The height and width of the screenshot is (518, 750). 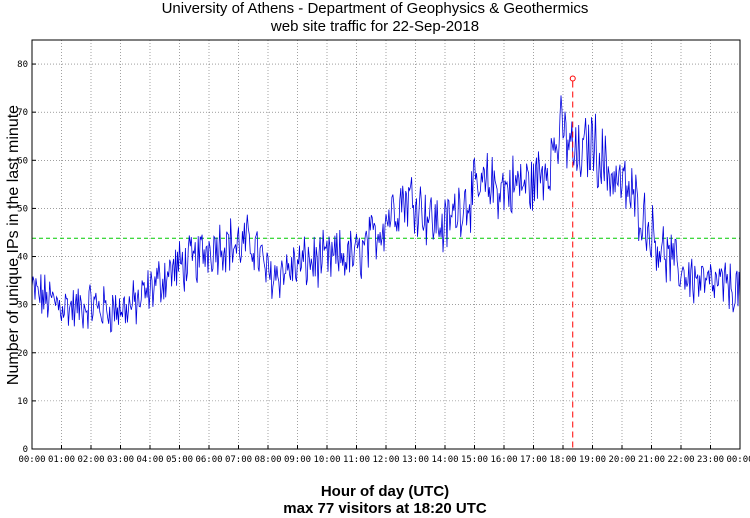 I want to click on x-tick-label: 08:00, so click(x=267, y=460).